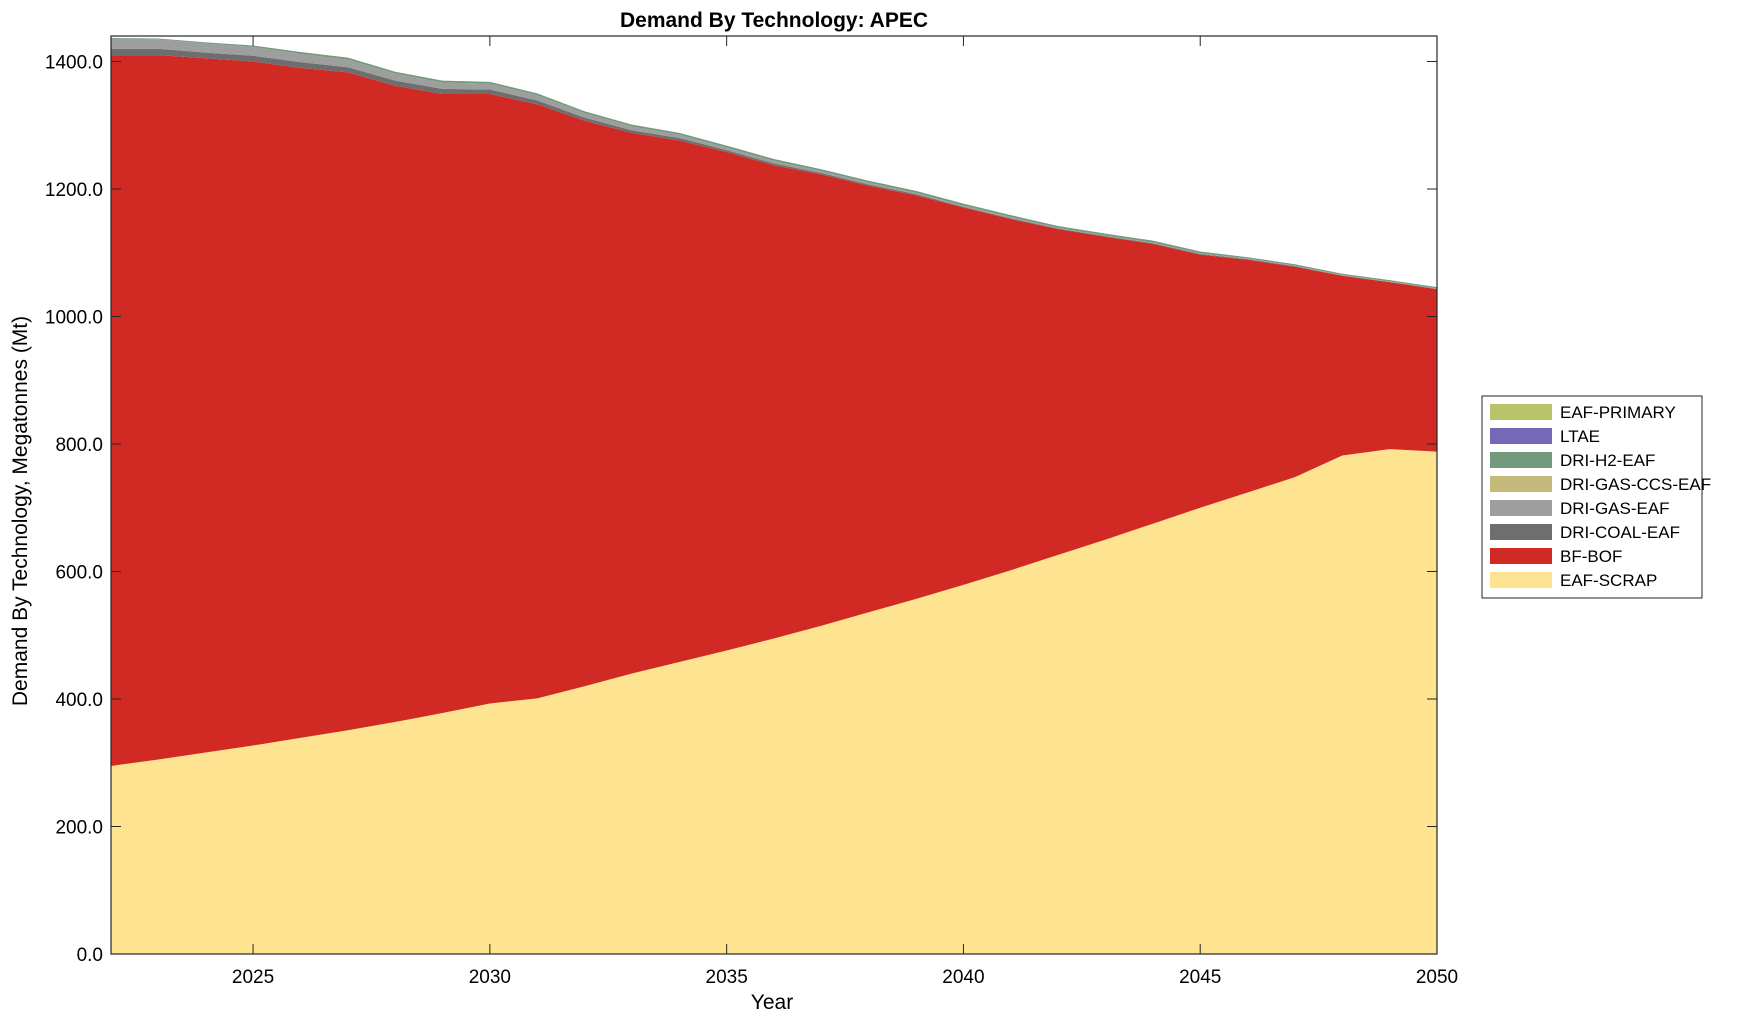  I want to click on legend-label-dri-h2-eaf: DRI-H2-EAF, so click(1607, 460).